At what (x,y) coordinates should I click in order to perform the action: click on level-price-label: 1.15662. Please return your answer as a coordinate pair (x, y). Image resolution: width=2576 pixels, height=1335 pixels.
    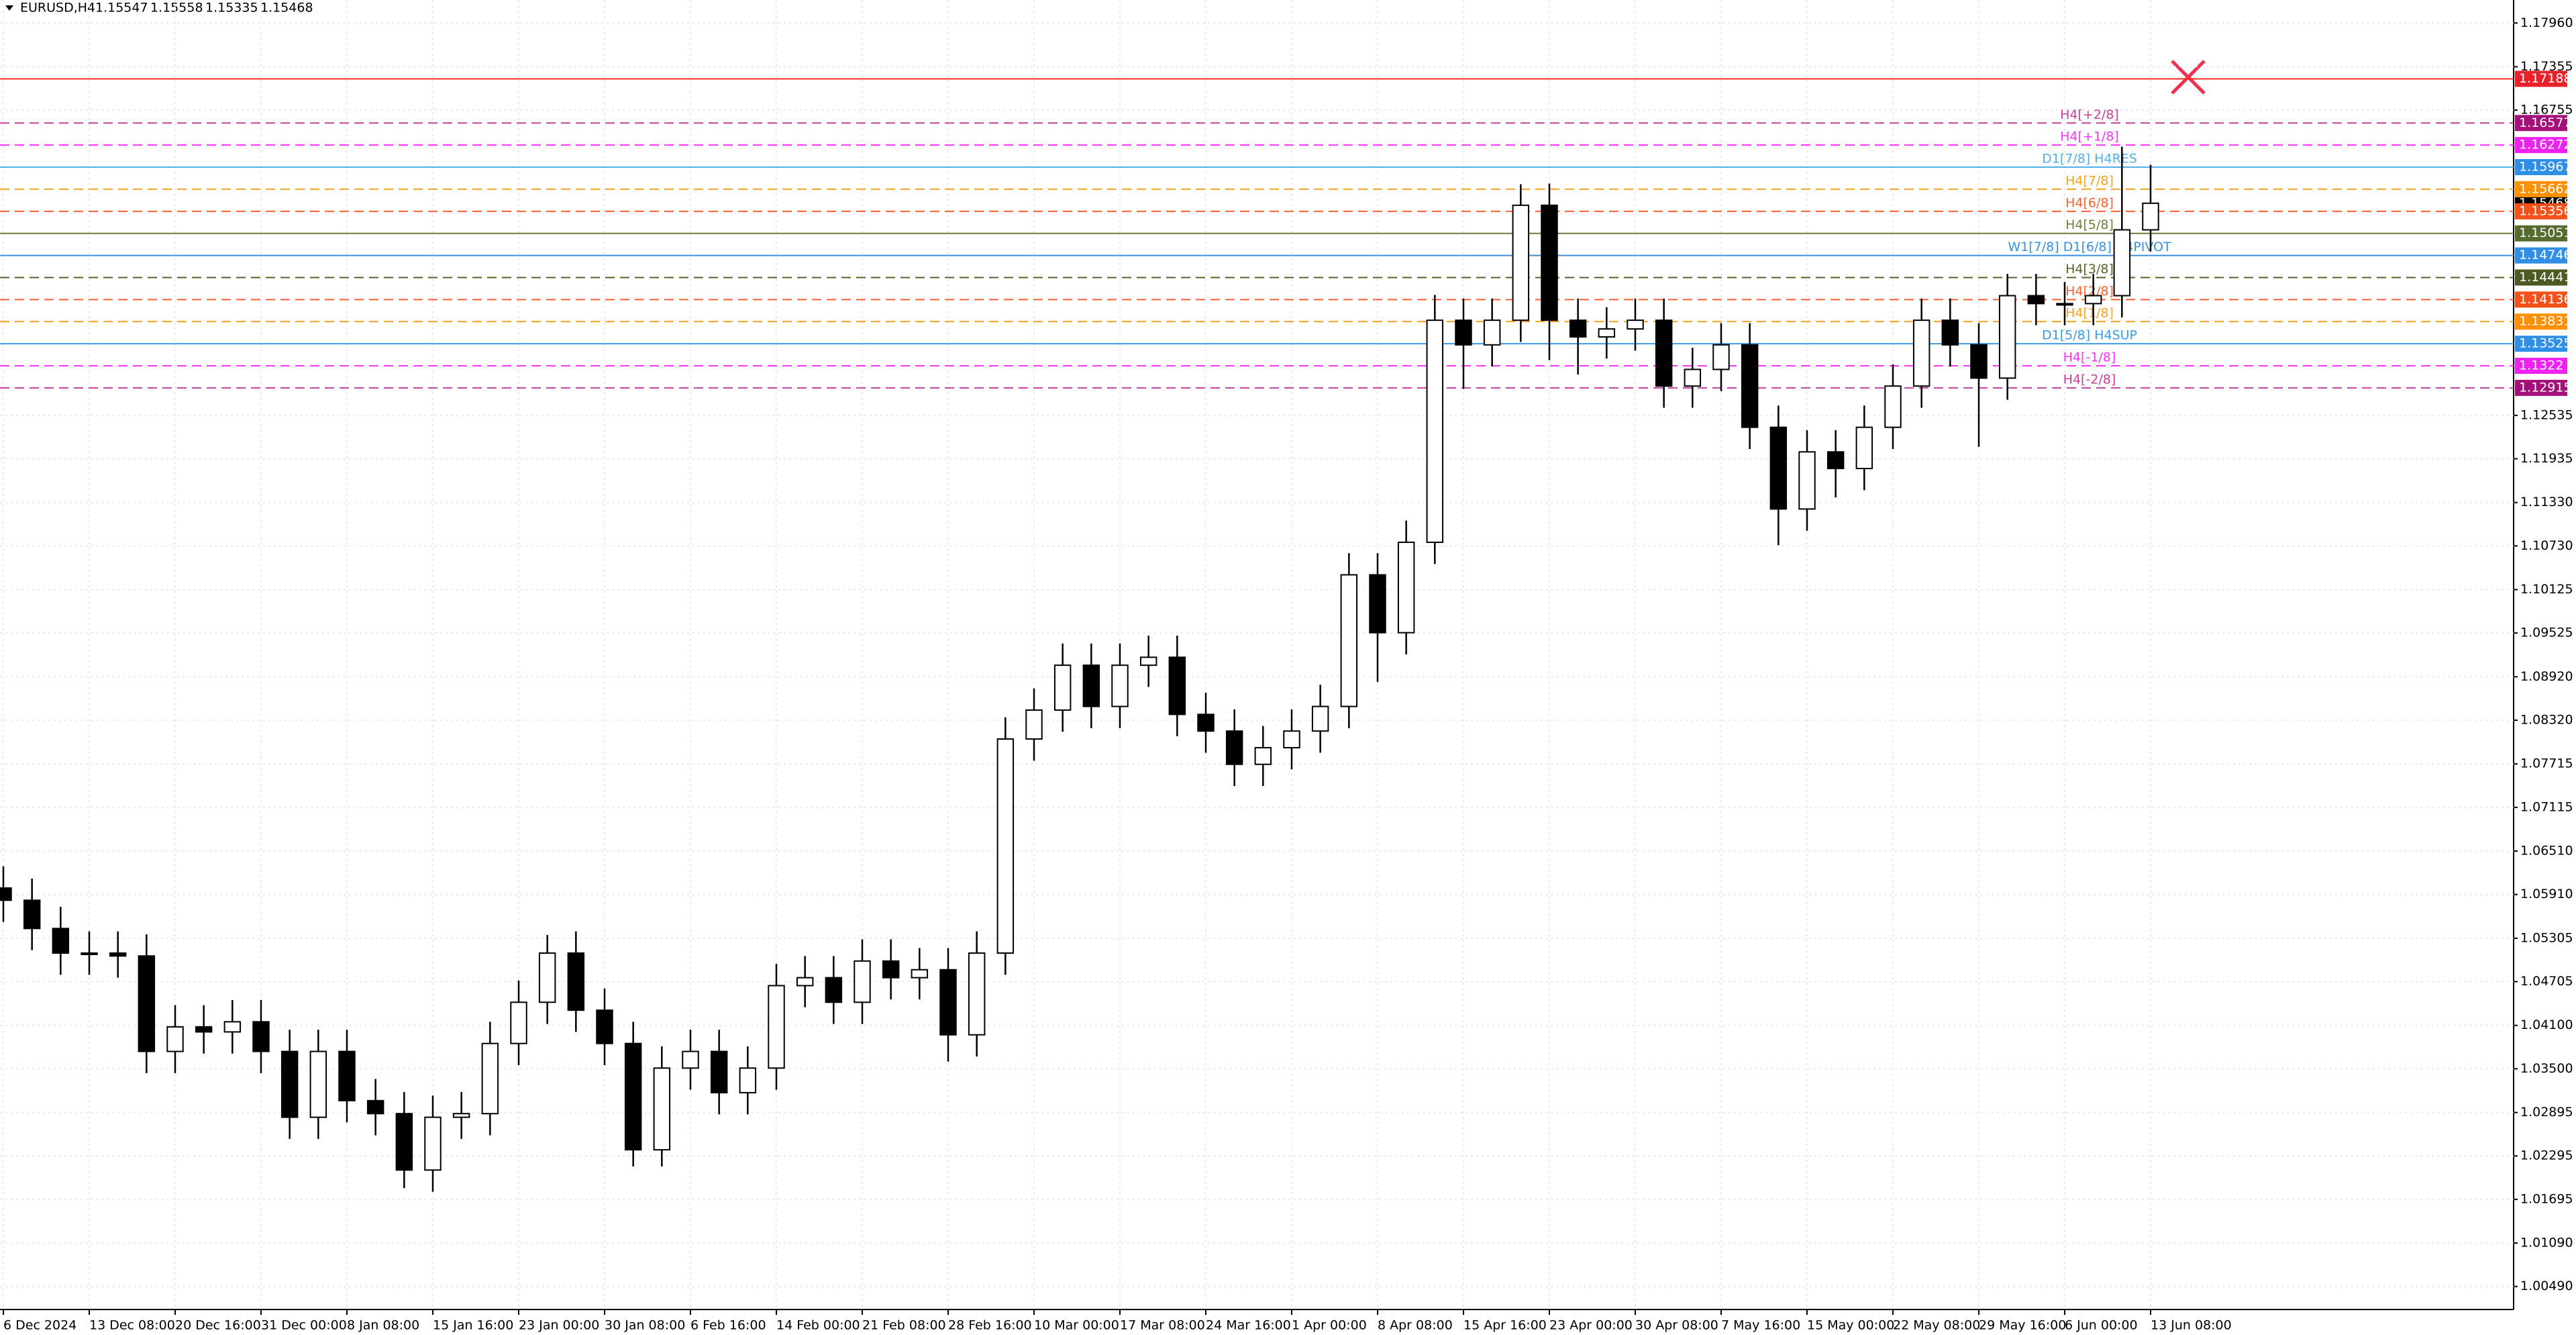
    Looking at the image, I should click on (2545, 188).